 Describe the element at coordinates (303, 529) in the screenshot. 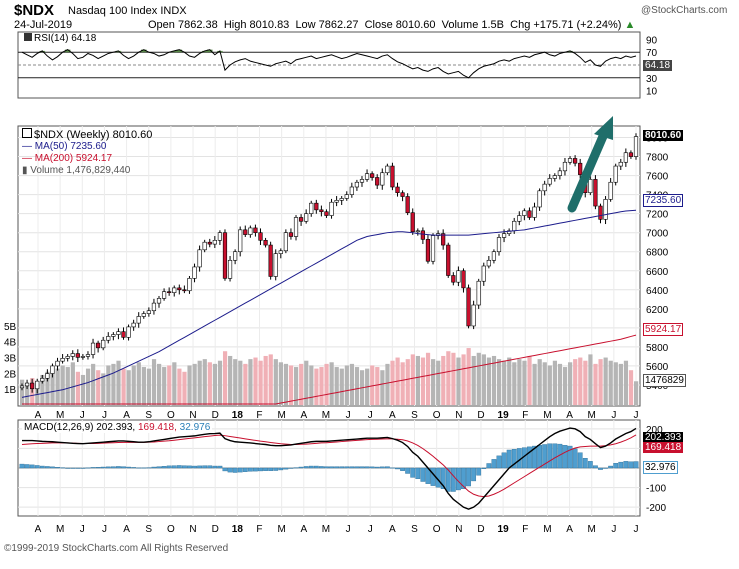

I see `macd-x-tick-label: A` at that location.